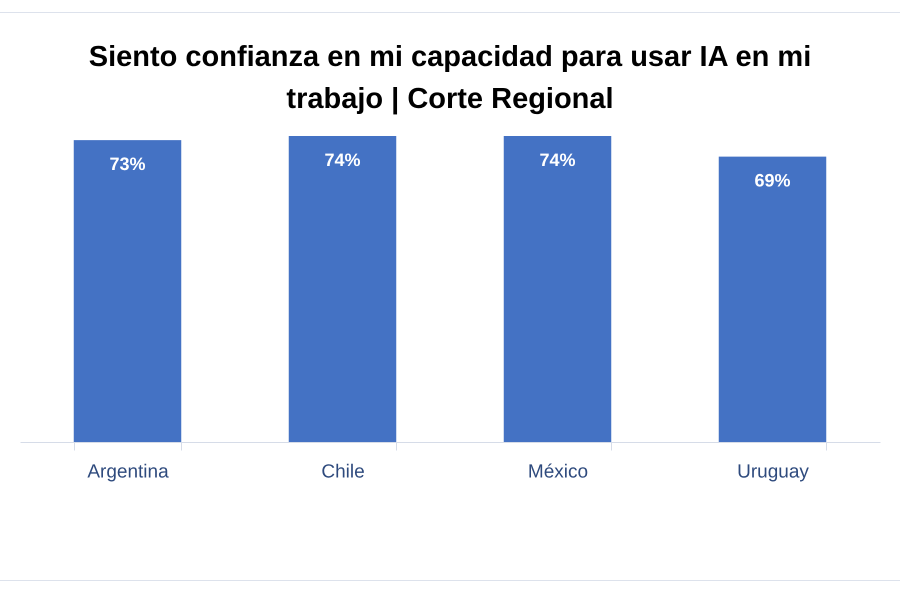 This screenshot has height=600, width=900. Describe the element at coordinates (127, 164) in the screenshot. I see `data-label: 73%` at that location.